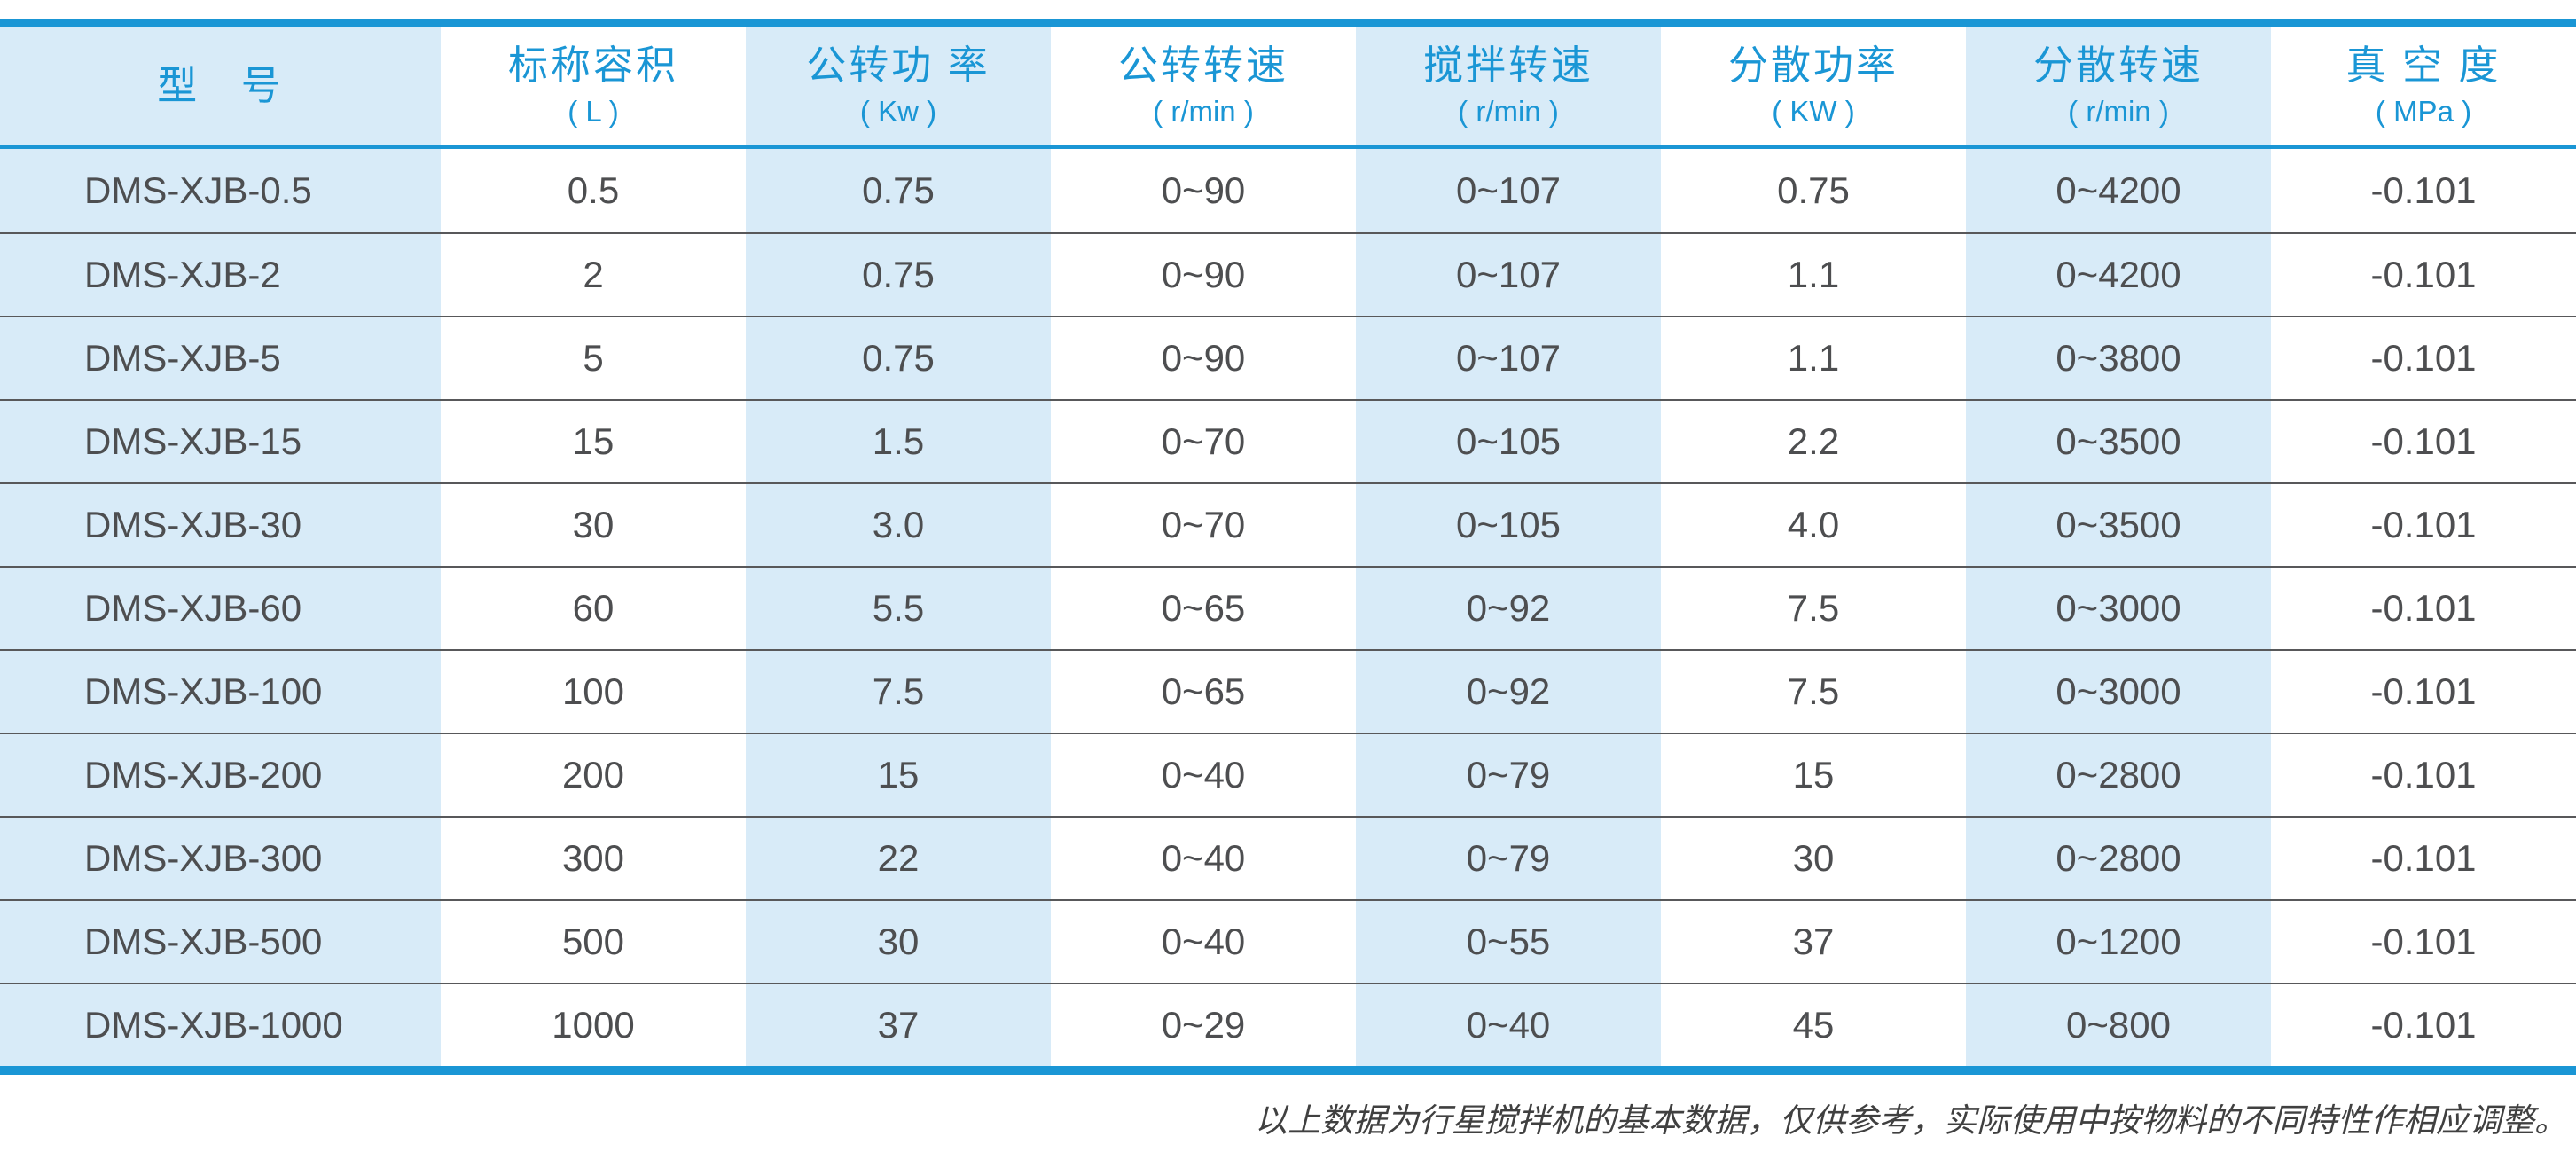 The height and width of the screenshot is (1152, 2576). Describe the element at coordinates (1203, 692) in the screenshot. I see `value-cell: 0~65` at that location.